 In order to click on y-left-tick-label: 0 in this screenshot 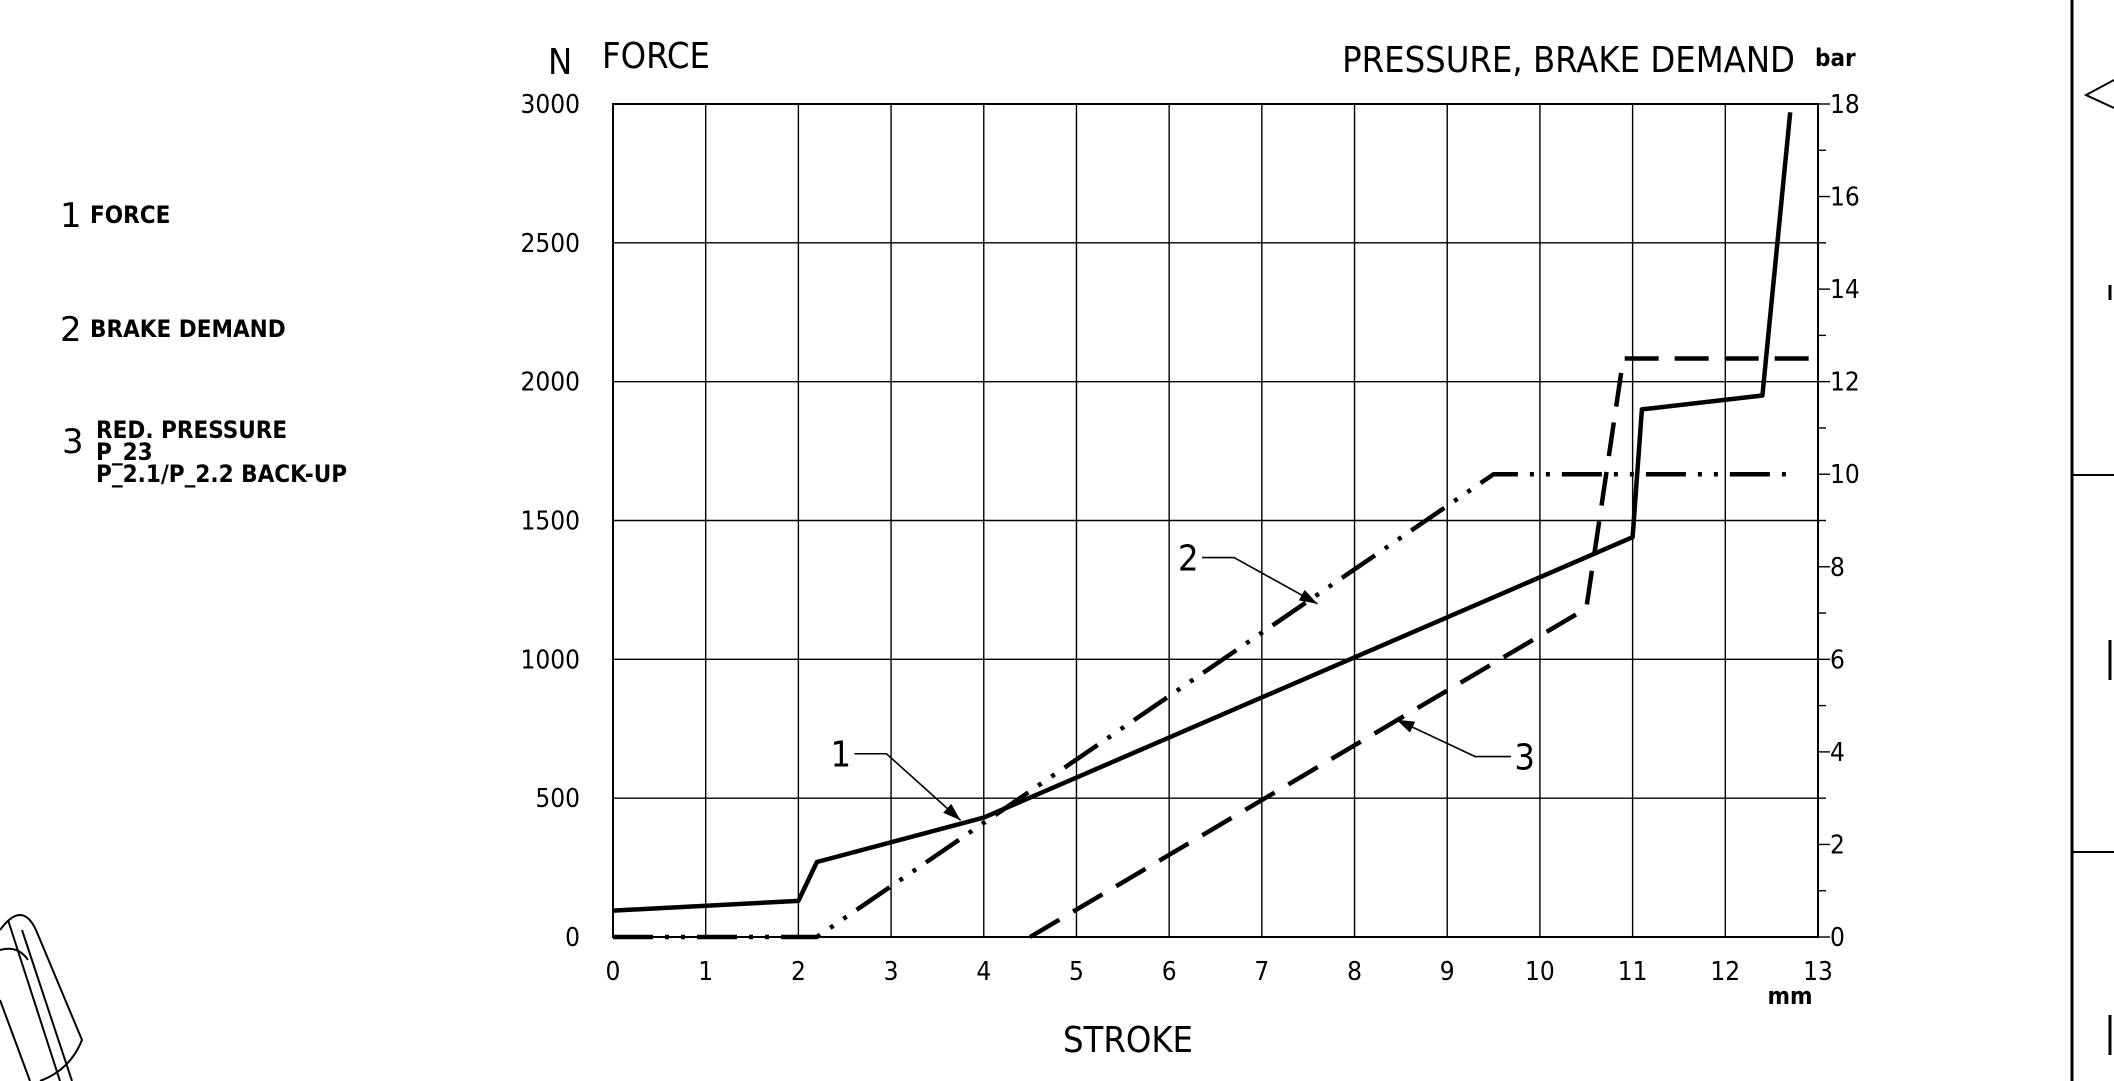, I will do `click(572, 938)`.